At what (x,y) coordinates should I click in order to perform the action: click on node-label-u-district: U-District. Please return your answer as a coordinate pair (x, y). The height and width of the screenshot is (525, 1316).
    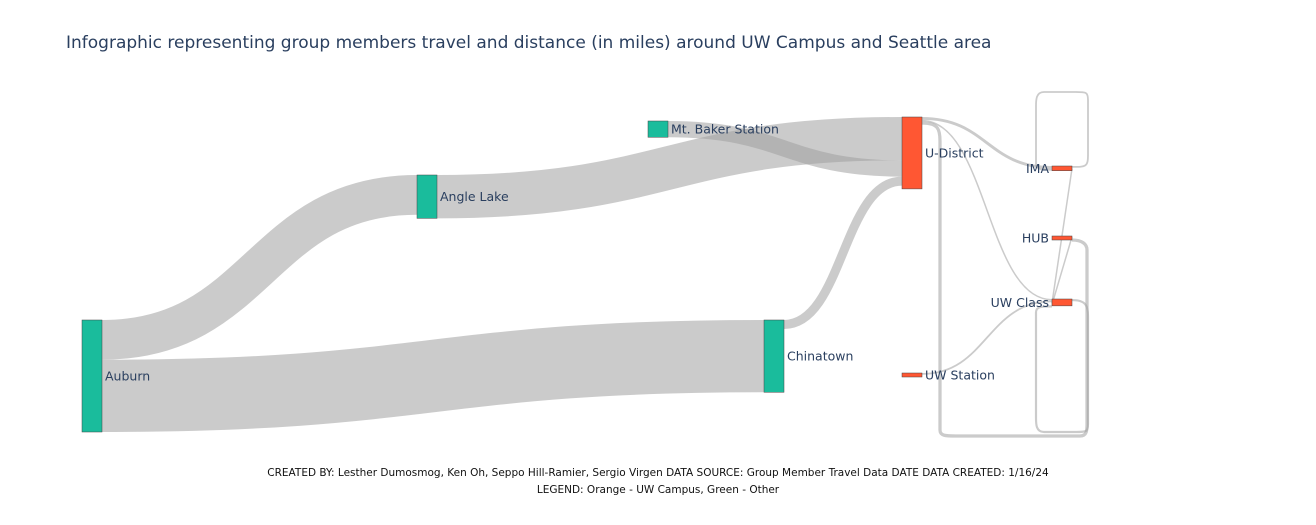
    Looking at the image, I should click on (954, 152).